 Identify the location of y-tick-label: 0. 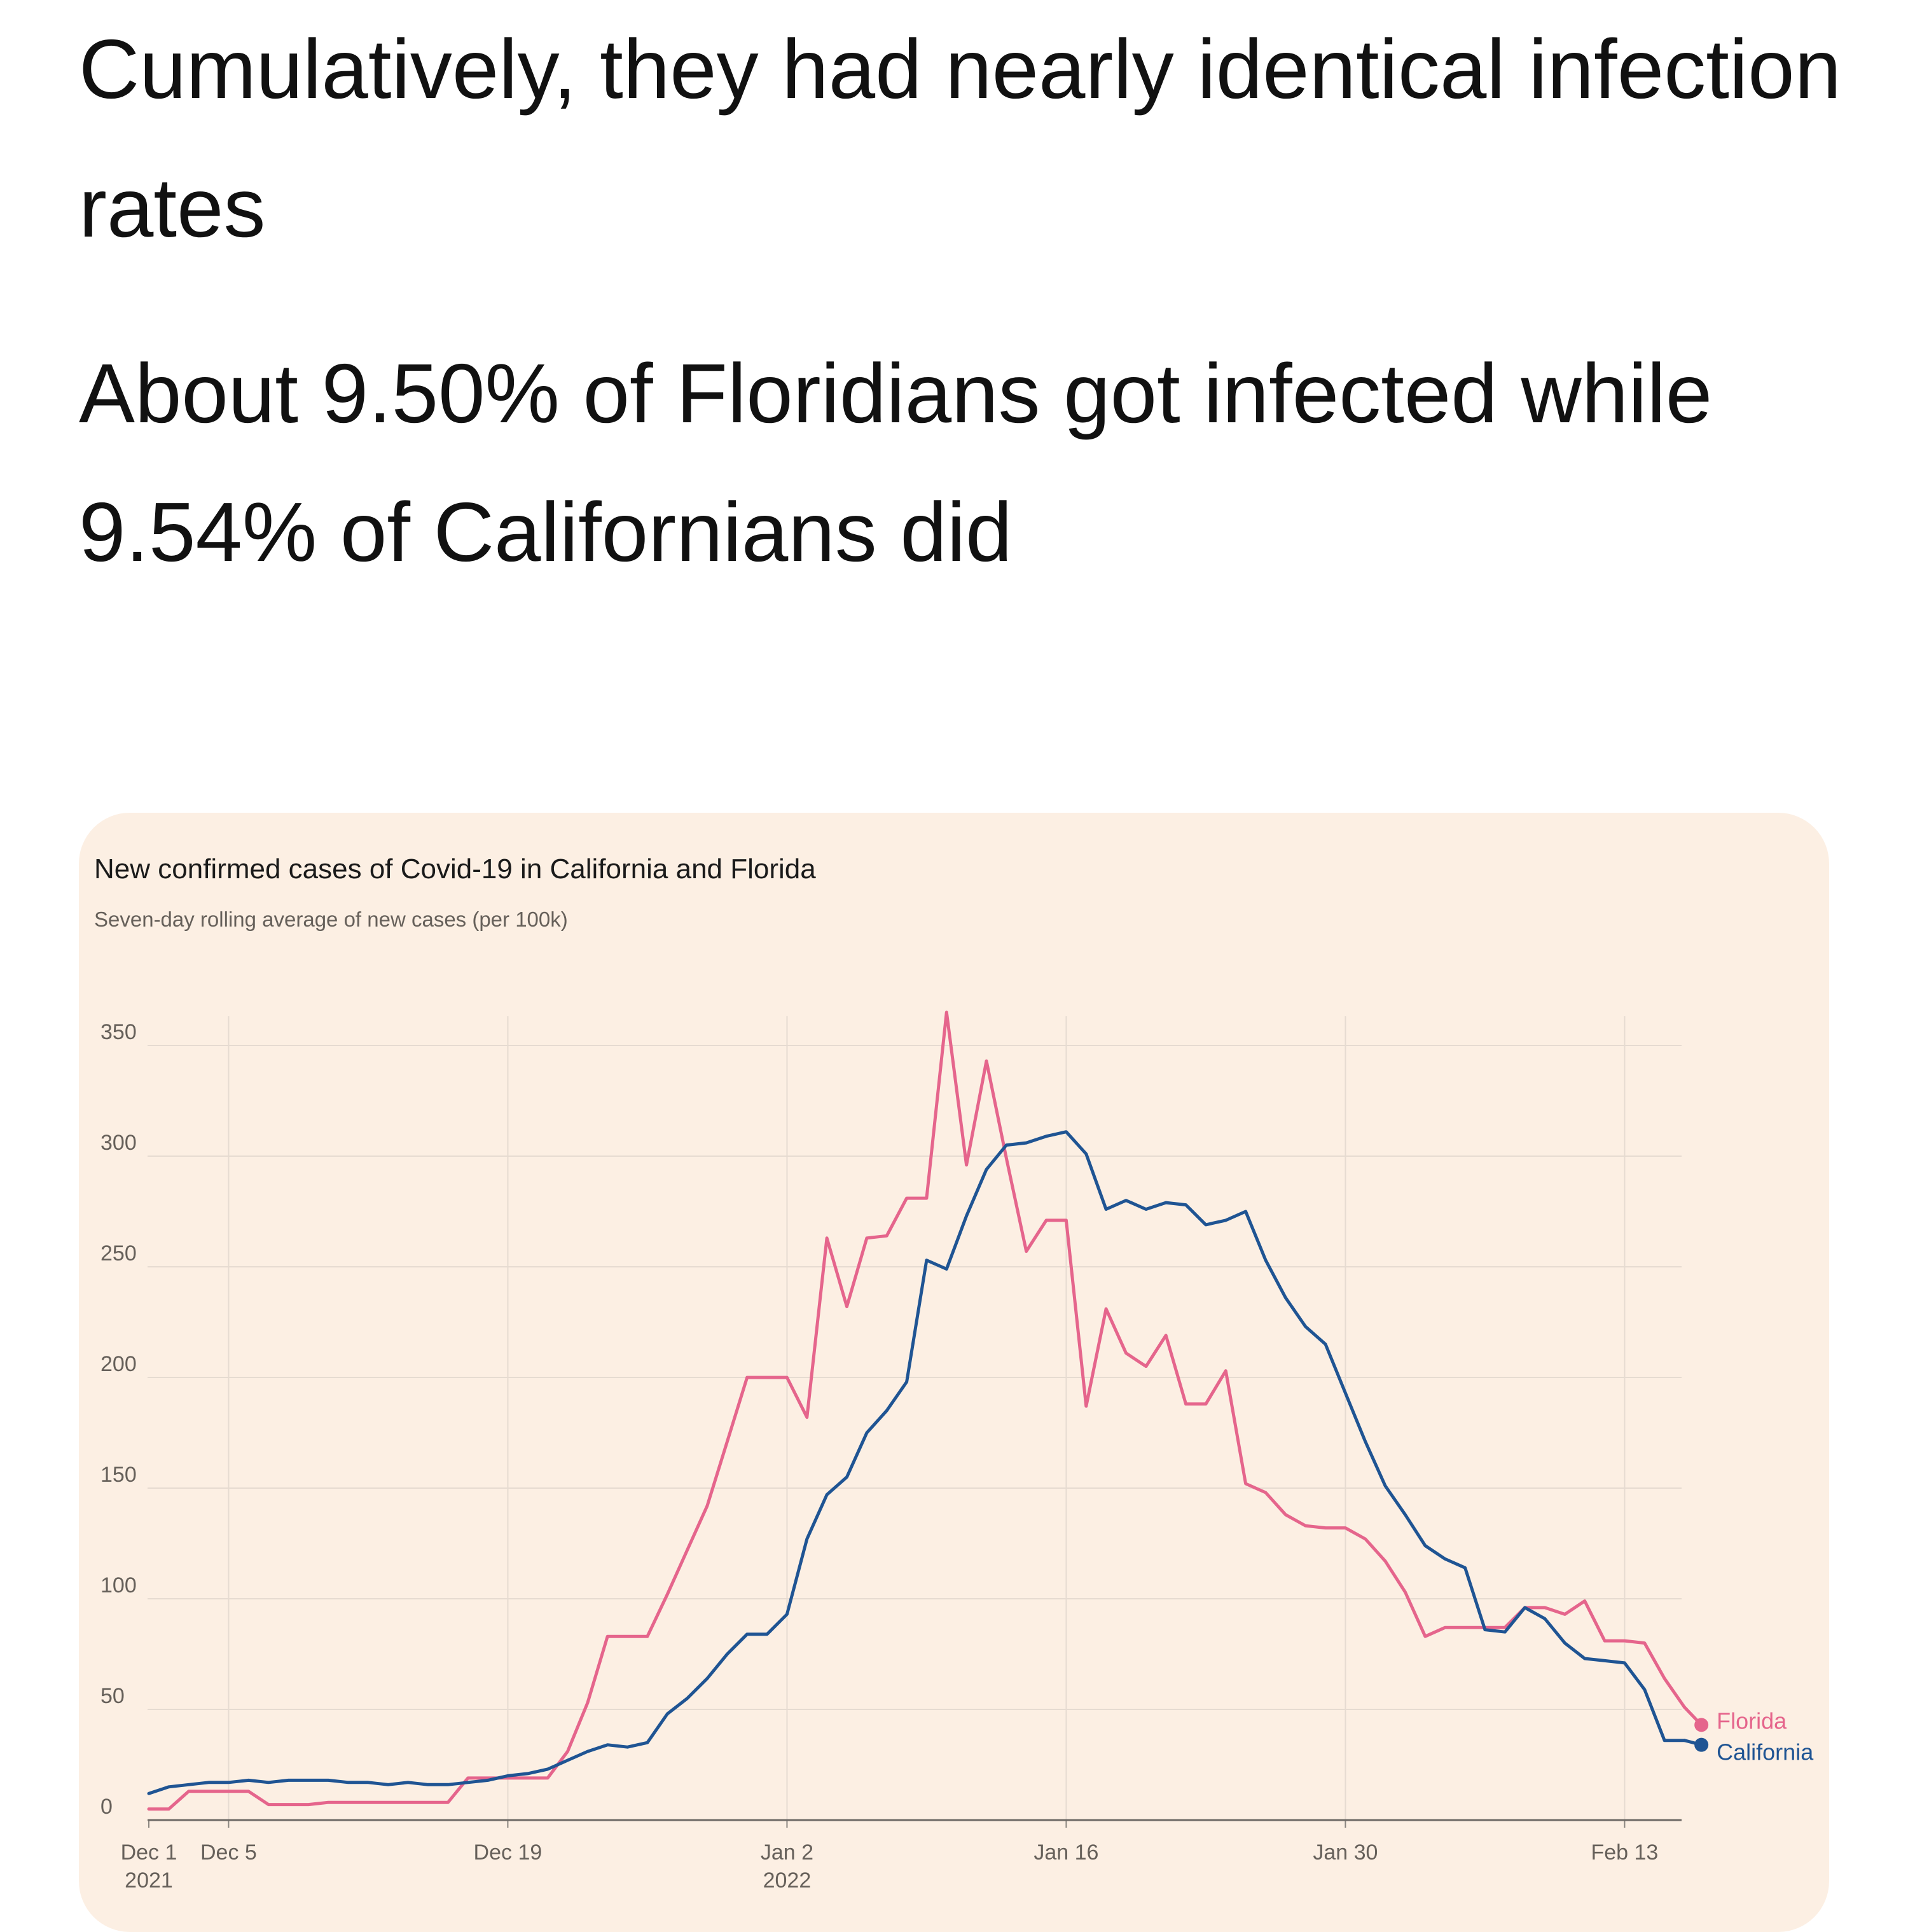
(107, 1807).